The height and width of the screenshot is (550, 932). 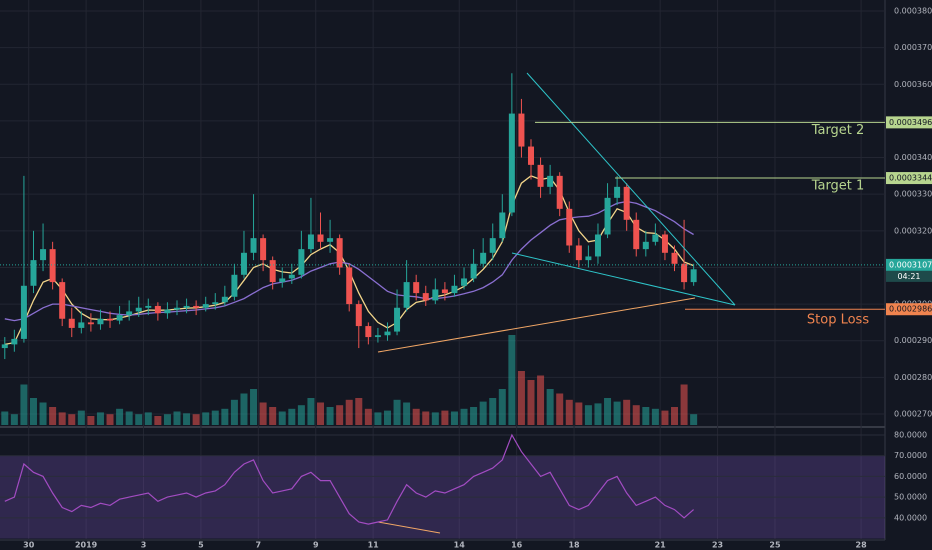 I want to click on price-label: 0.0002986, so click(x=910, y=309).